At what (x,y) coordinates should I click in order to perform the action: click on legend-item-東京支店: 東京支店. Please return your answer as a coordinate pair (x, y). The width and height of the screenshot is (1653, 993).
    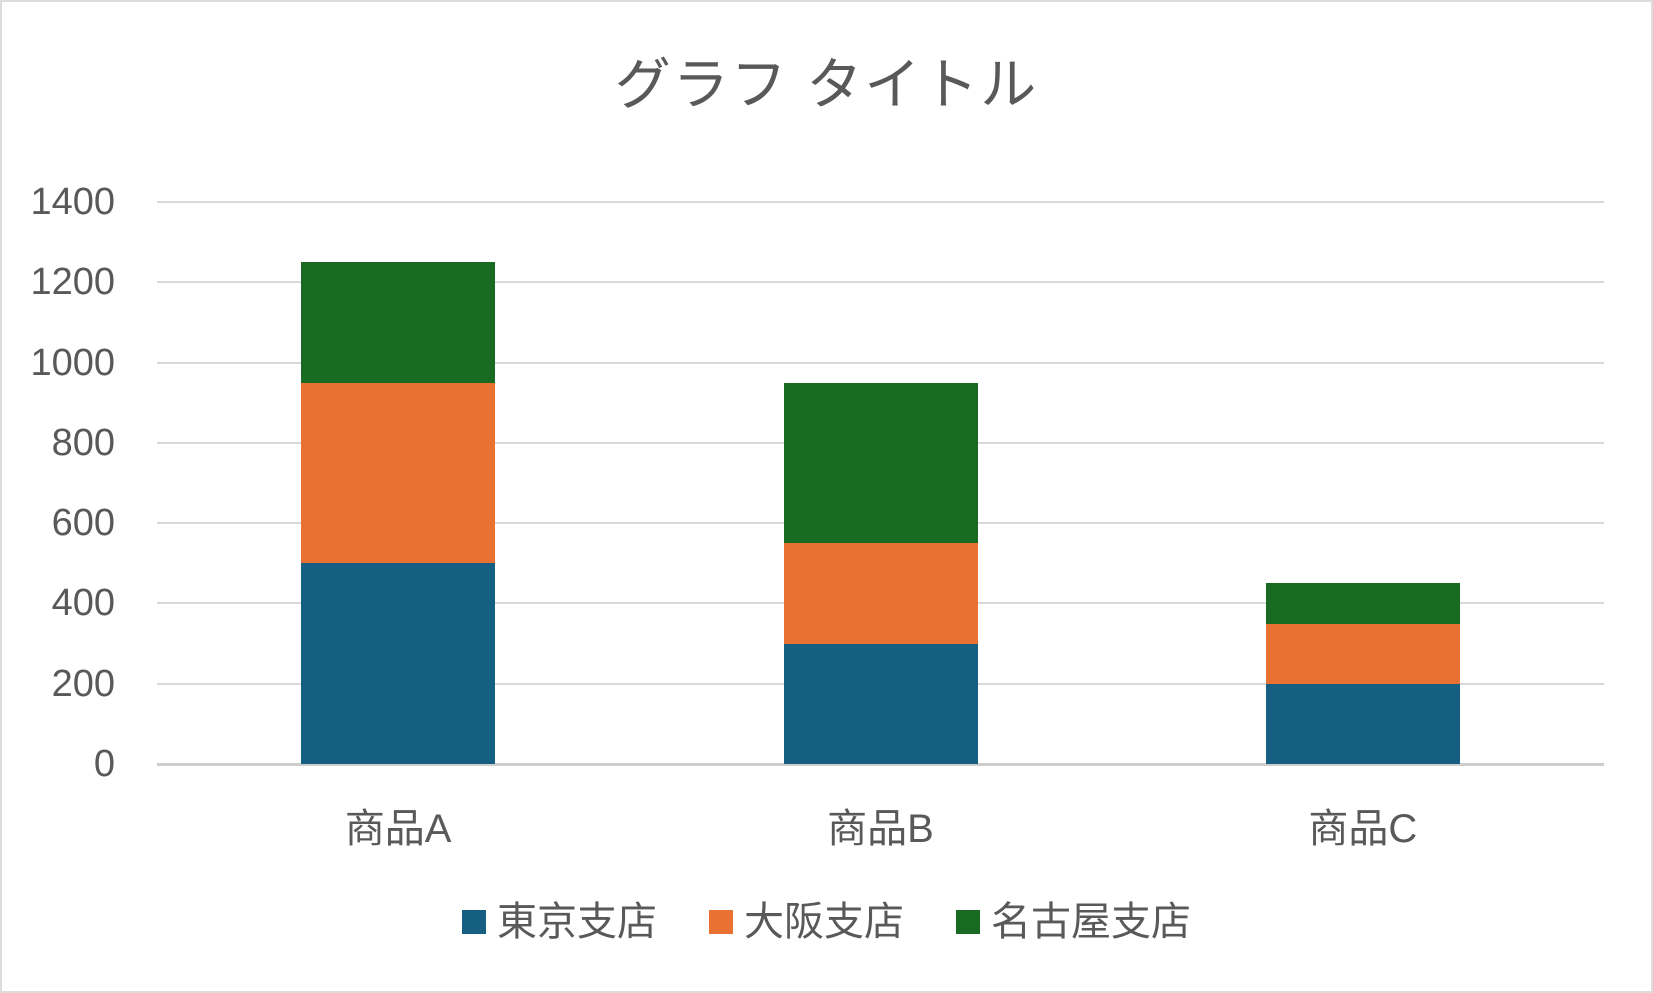
    Looking at the image, I should click on (559, 922).